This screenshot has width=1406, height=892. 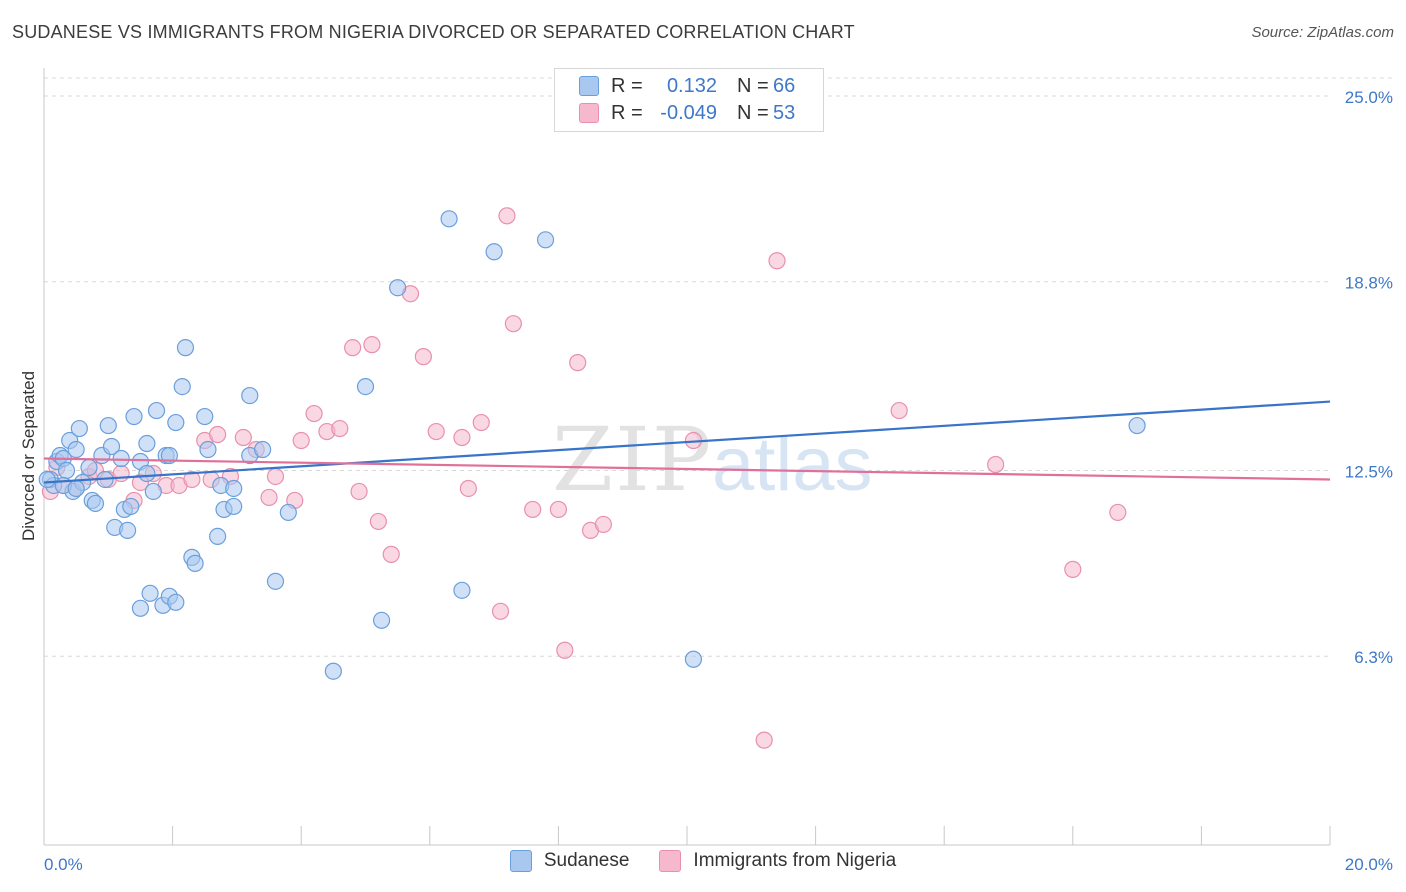 What do you see at coordinates (589, 86) in the screenshot?
I see `sudanese-swatch` at bounding box center [589, 86].